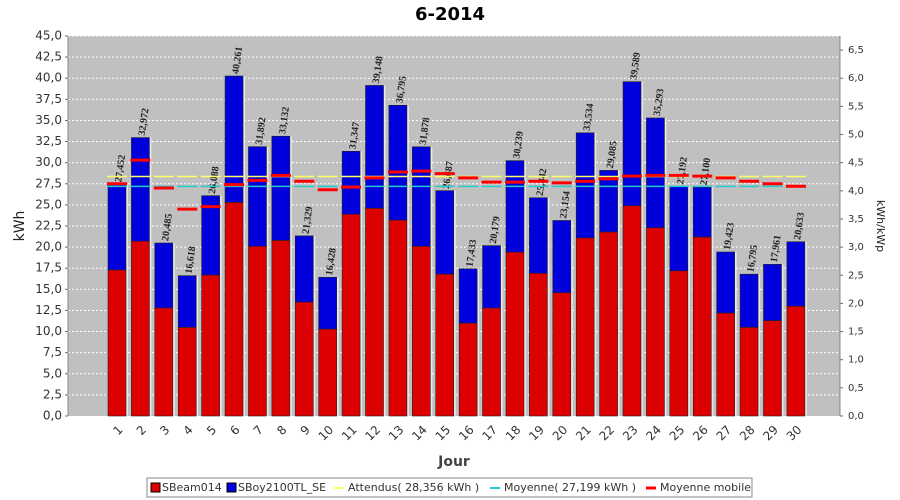 This screenshot has width=900, height=500. What do you see at coordinates (856, 50) in the screenshot?
I see `y2-tick-label: 6,5` at bounding box center [856, 50].